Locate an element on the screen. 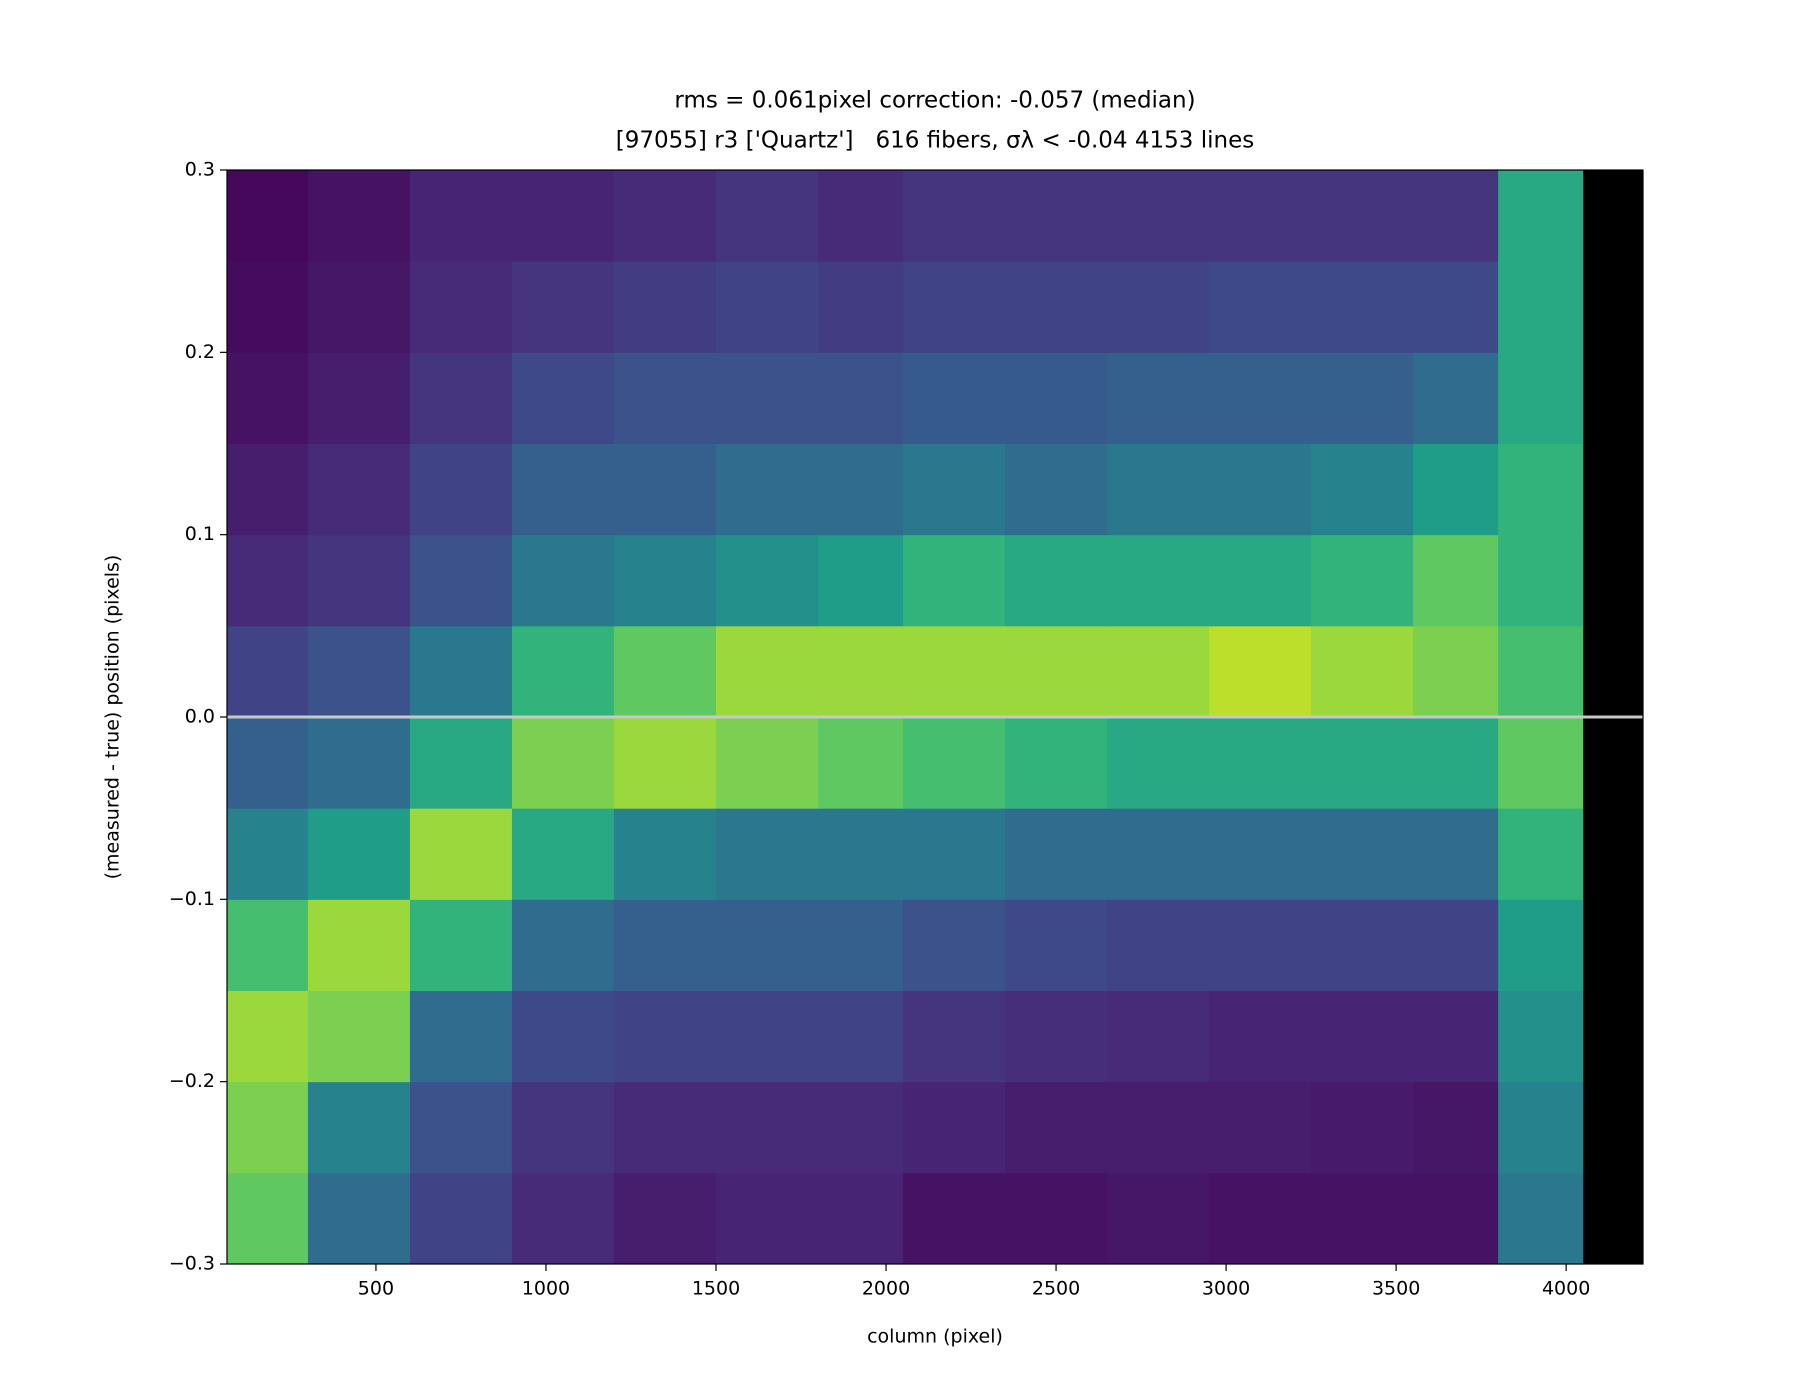 Image resolution: width=1800 pixels, height=1400 pixels. y-tick-label: −0.2 is located at coordinates (192, 1081).